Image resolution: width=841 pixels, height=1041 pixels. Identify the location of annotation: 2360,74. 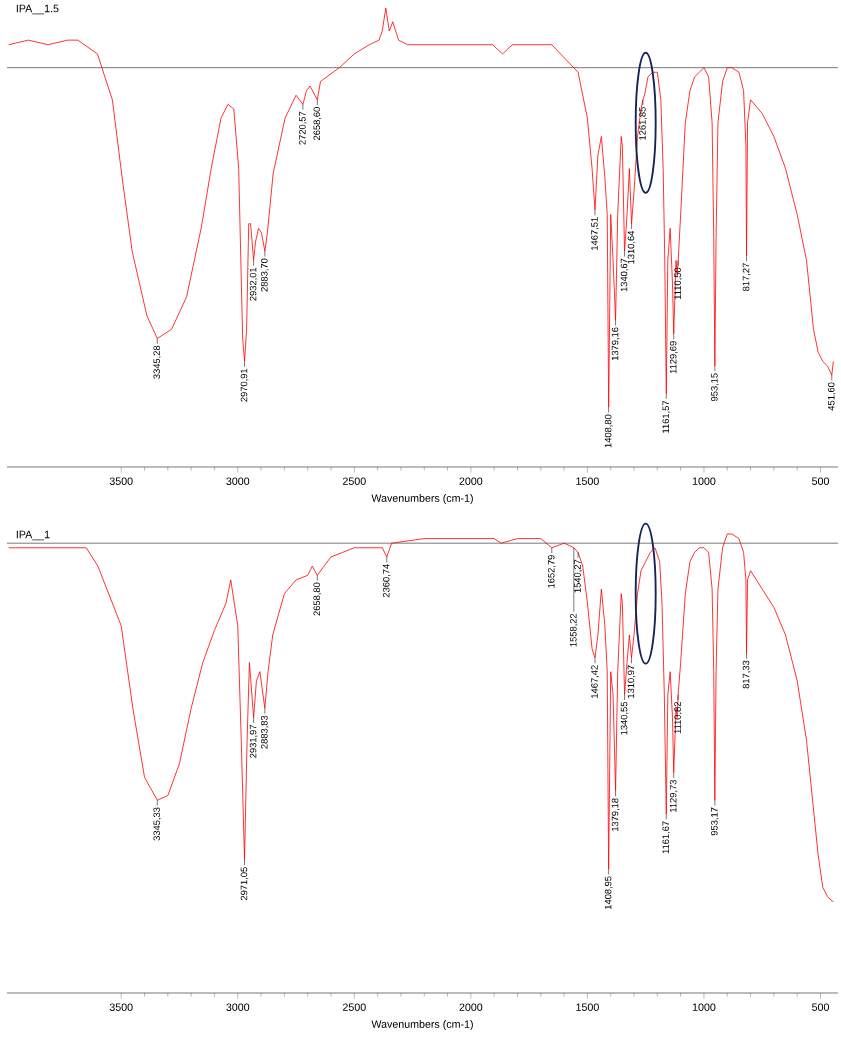
(386, 581).